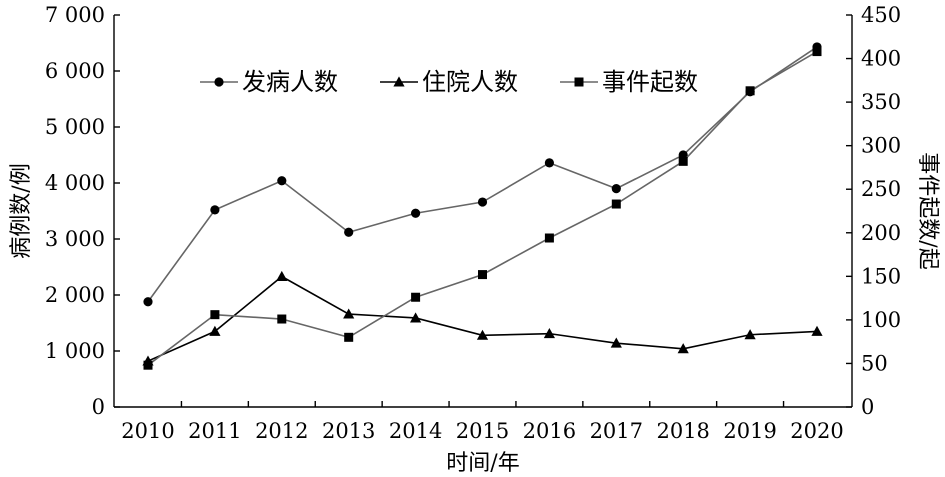 The height and width of the screenshot is (477, 945). What do you see at coordinates (616, 431) in the screenshot?
I see `x-tick-label: 2017` at bounding box center [616, 431].